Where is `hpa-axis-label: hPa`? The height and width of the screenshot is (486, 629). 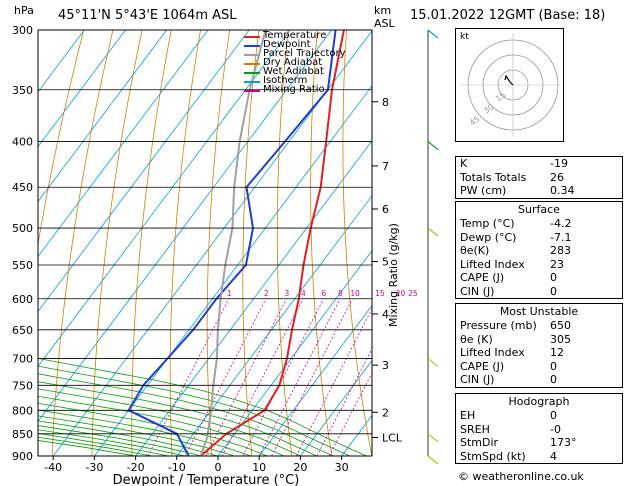 hpa-axis-label: hPa is located at coordinates (24, 10).